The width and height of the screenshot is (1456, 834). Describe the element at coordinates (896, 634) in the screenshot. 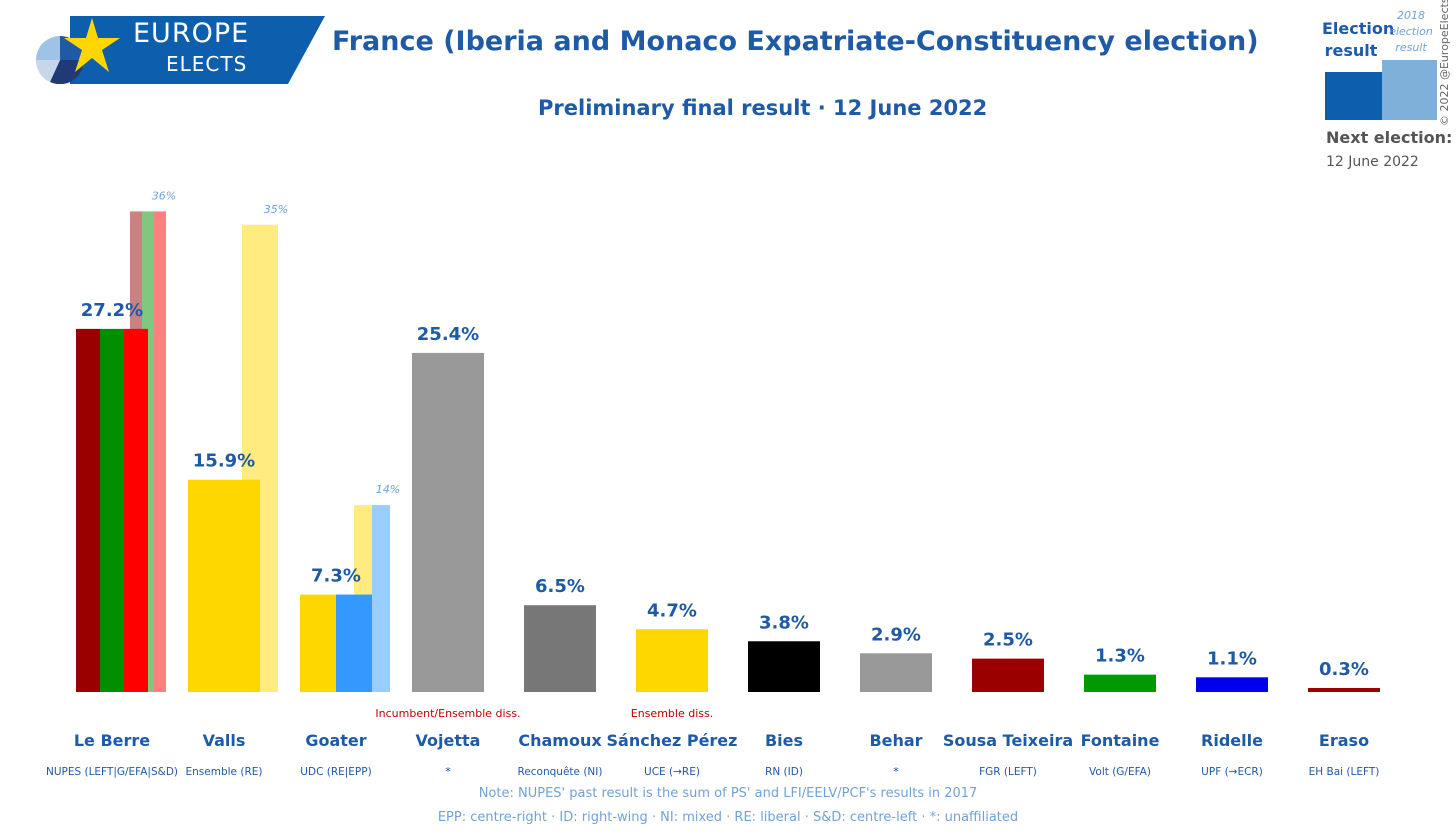

I see `value-label: 2.9%` at that location.